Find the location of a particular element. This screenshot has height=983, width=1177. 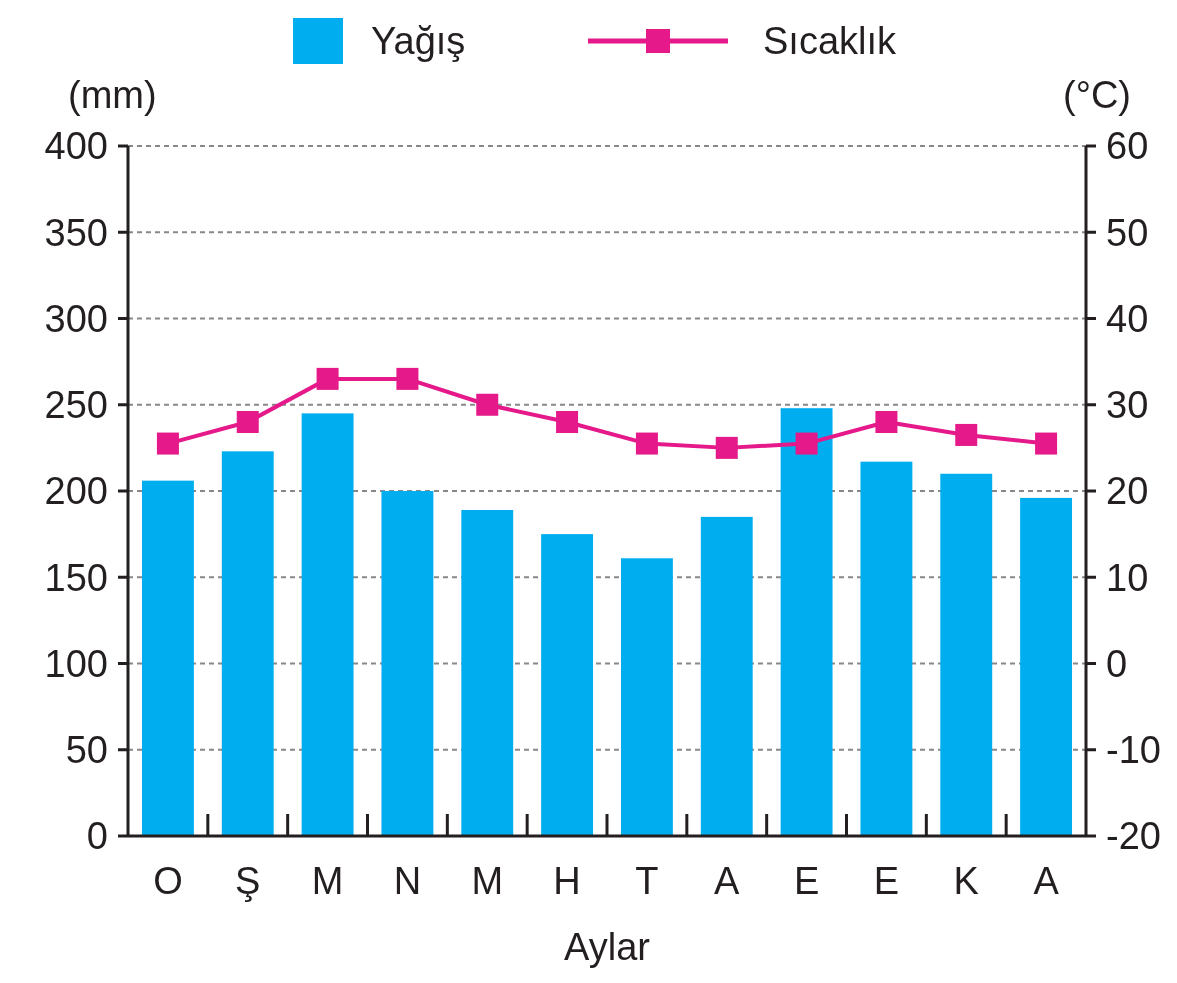

y2-tick-label: 50 is located at coordinates (1127, 232).